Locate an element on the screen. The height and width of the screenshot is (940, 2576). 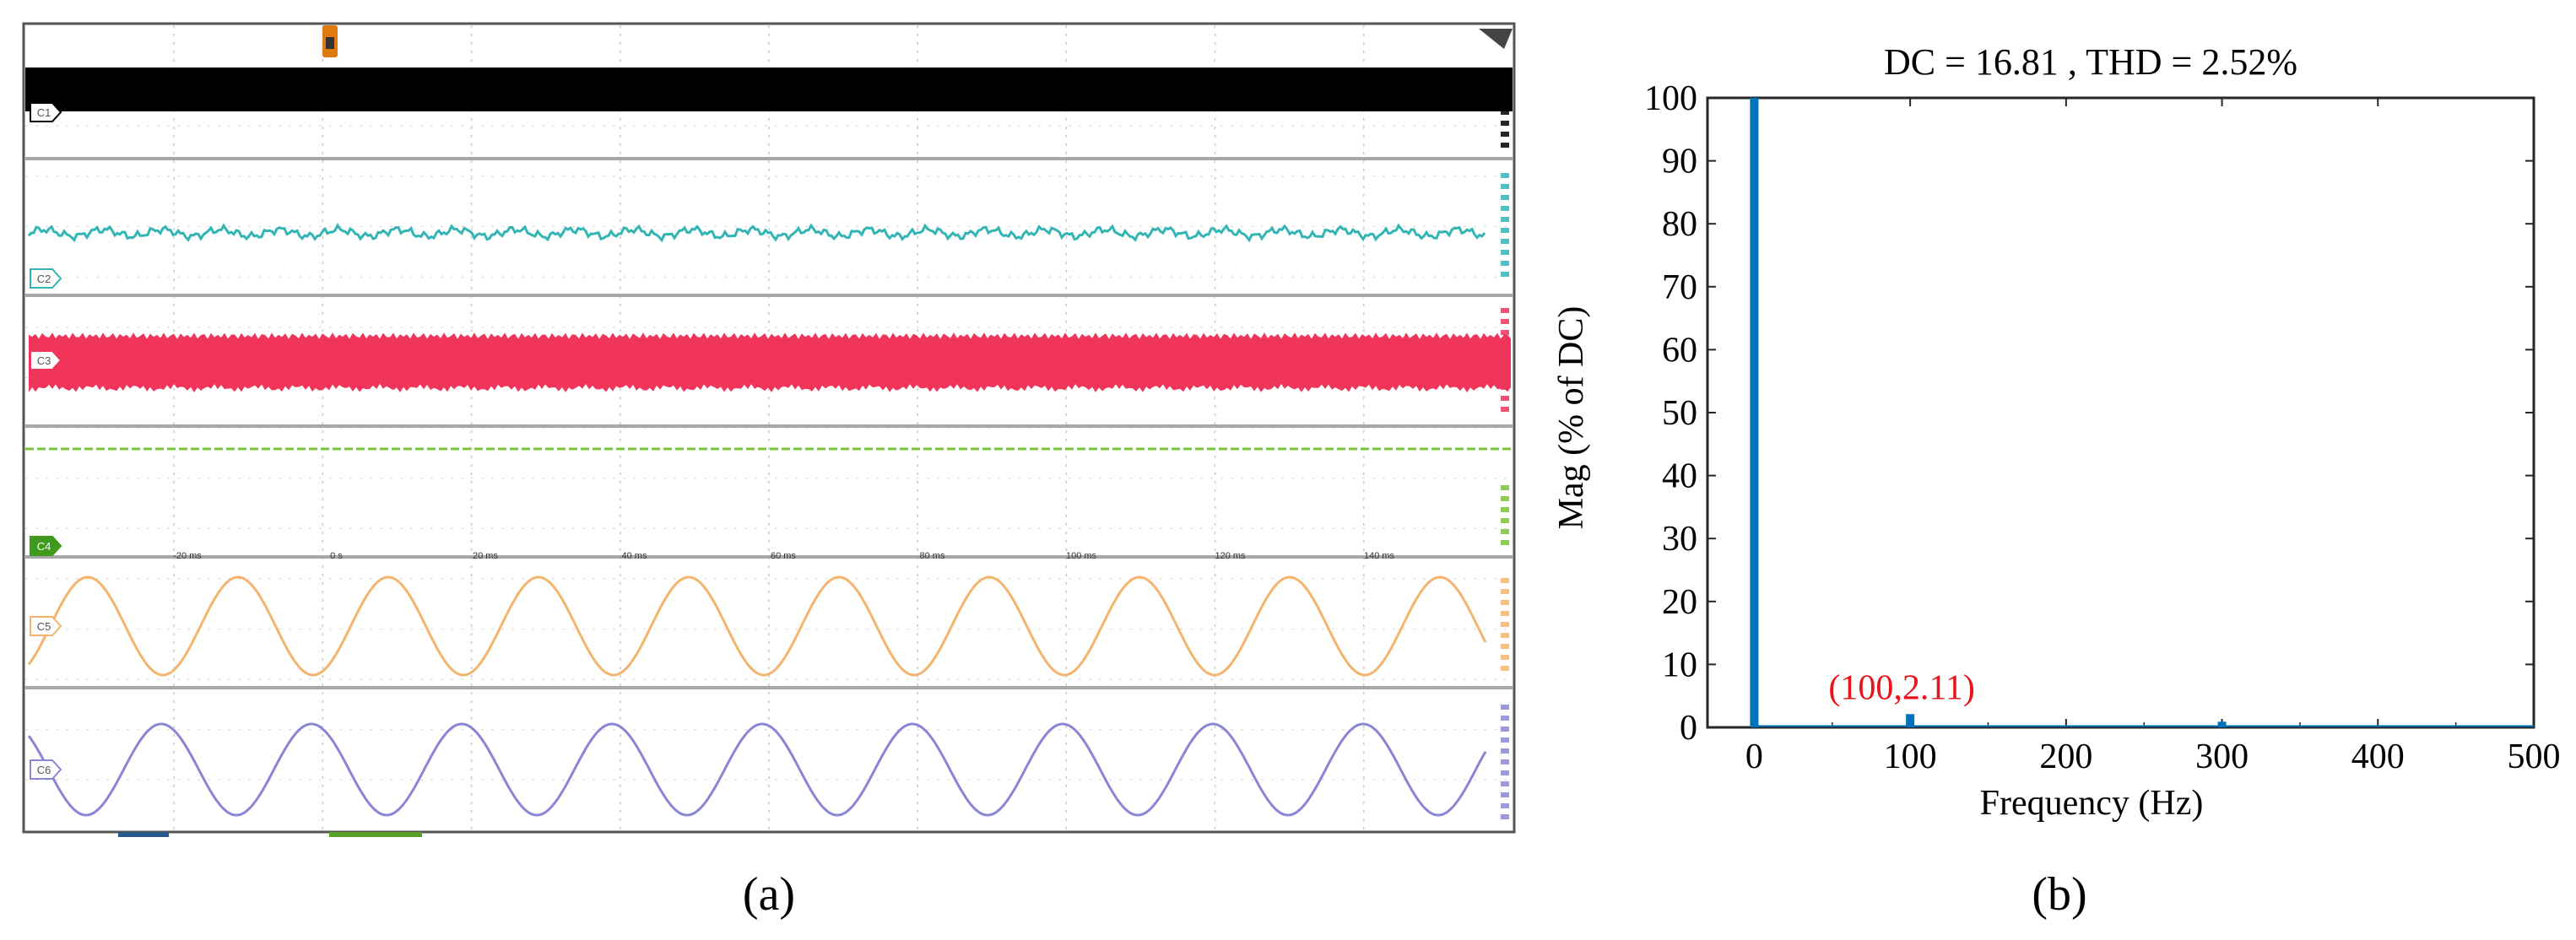
channel-marker-c5: C5 is located at coordinates (46, 626).